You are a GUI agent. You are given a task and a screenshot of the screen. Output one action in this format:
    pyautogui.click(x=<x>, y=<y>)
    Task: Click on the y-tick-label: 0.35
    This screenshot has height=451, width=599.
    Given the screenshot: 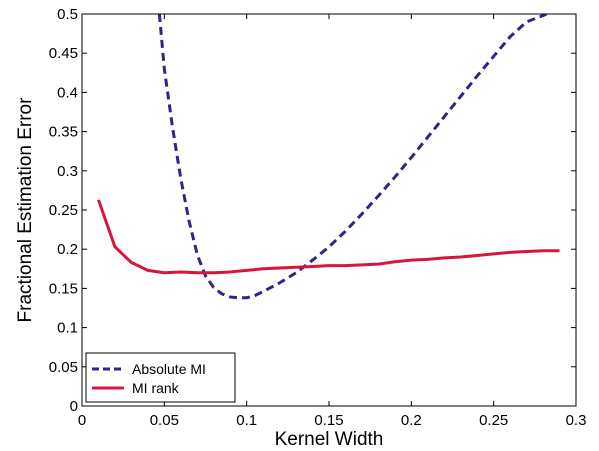 What is the action you would take?
    pyautogui.click(x=63, y=132)
    